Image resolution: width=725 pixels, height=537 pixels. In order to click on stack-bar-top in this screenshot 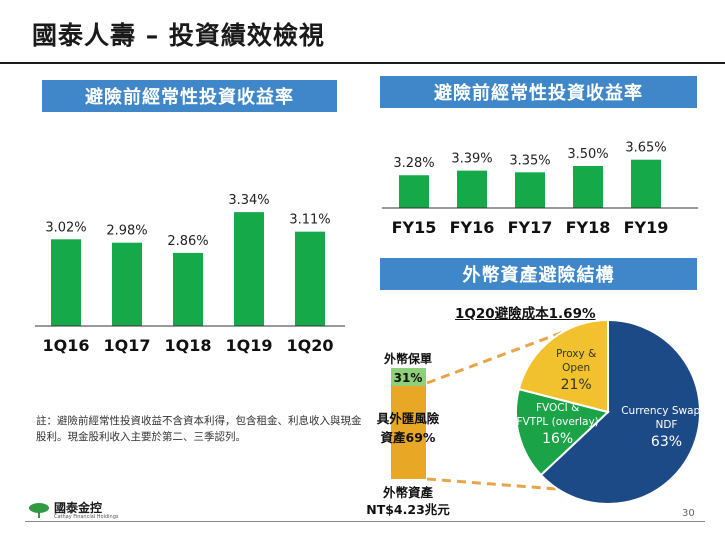, I will do `click(408, 377)`.